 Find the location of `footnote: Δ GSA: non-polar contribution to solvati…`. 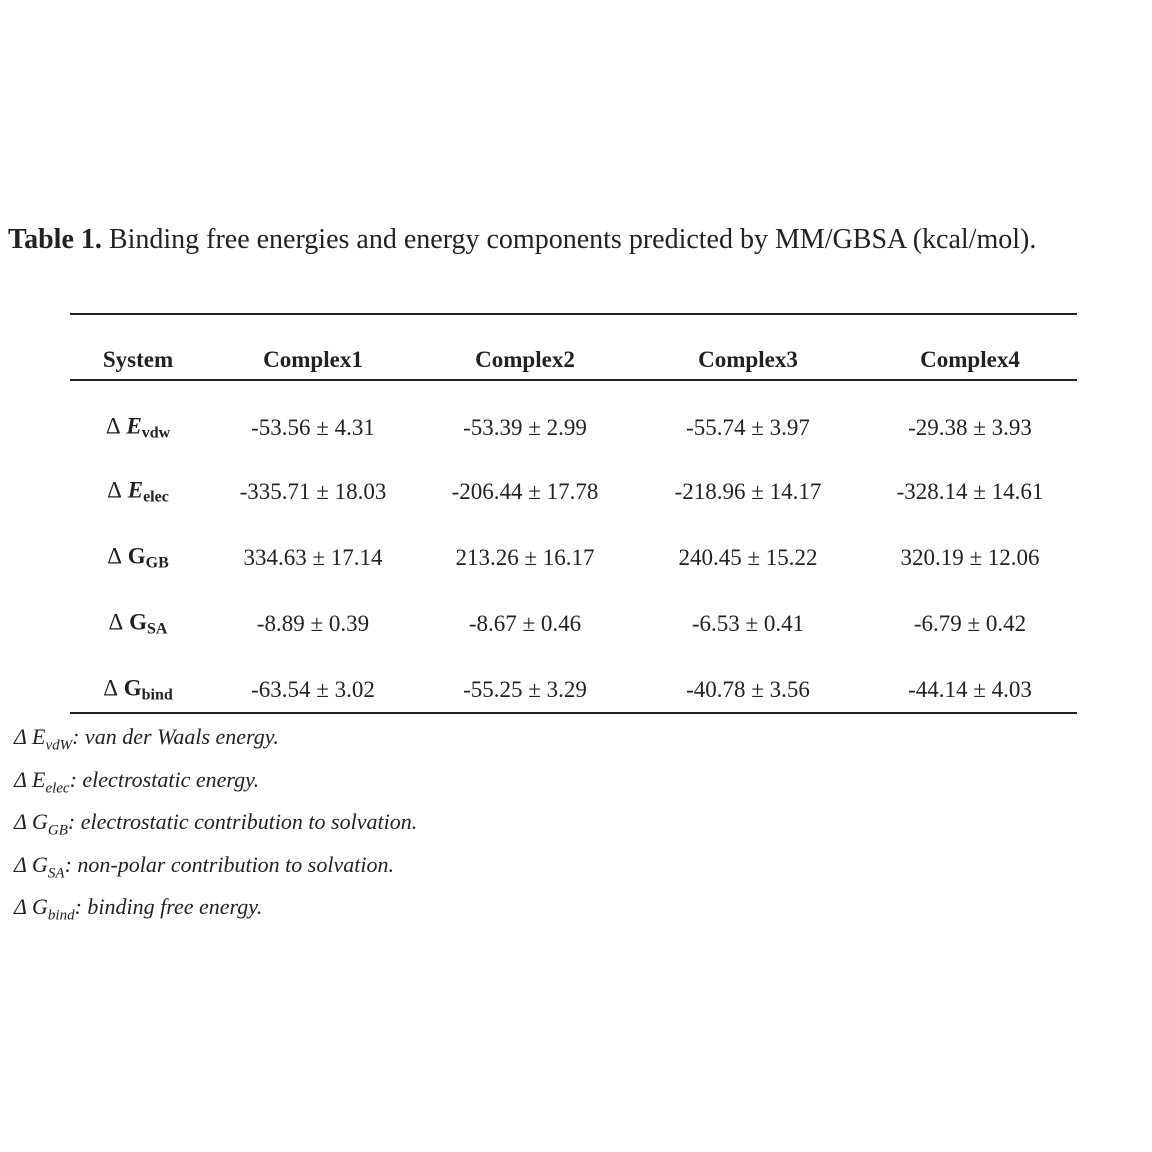

footnote: Δ GSA: non-polar contribution to solvati… is located at coordinates (204, 867).